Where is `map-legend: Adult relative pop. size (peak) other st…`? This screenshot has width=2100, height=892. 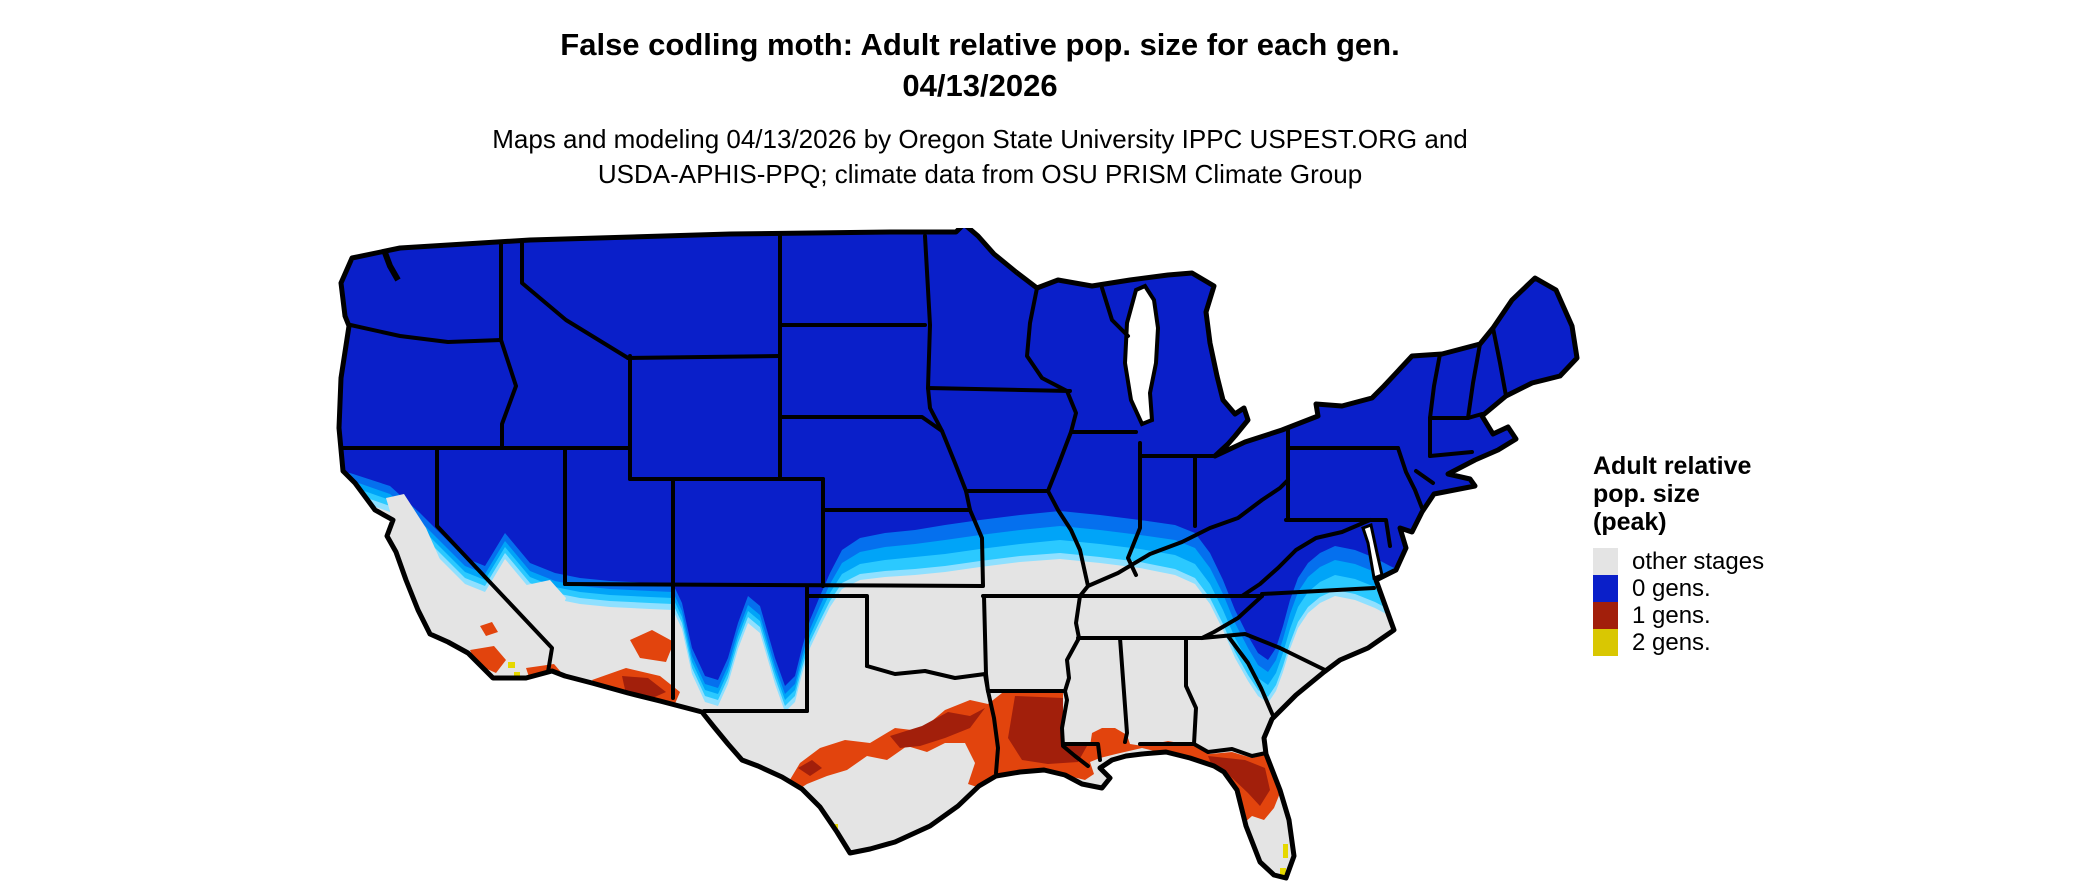 map-legend: Adult relative pop. size (peak) other st… is located at coordinates (1743, 554).